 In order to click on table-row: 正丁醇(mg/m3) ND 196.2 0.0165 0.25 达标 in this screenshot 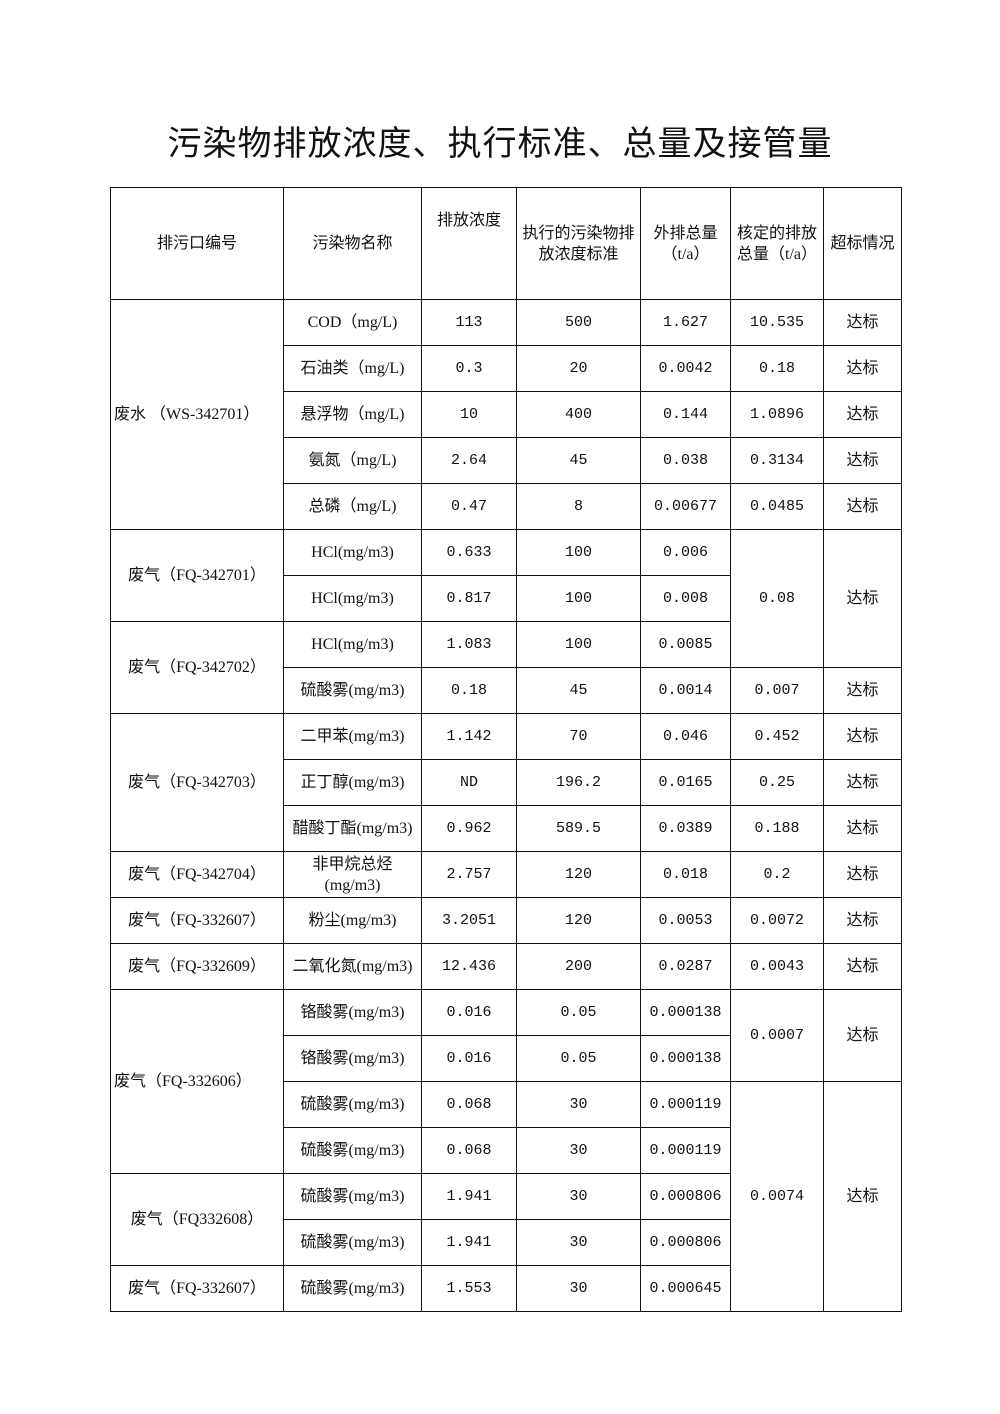, I will do `click(506, 782)`.